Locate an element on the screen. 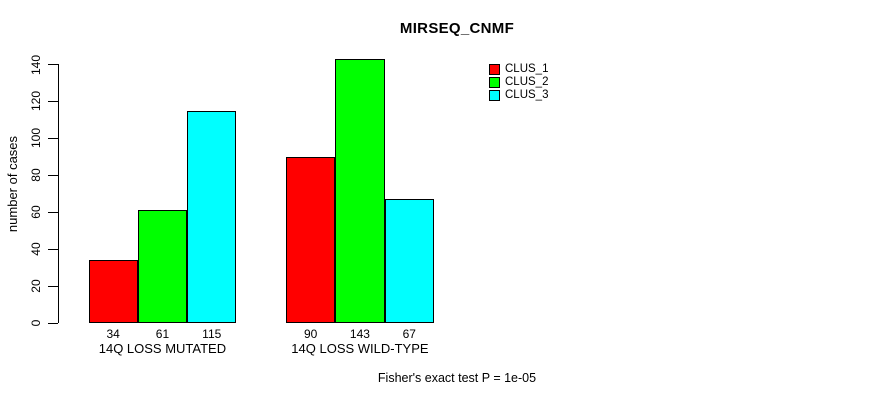  legend-item-clus_2: CLUS_2 is located at coordinates (518, 82).